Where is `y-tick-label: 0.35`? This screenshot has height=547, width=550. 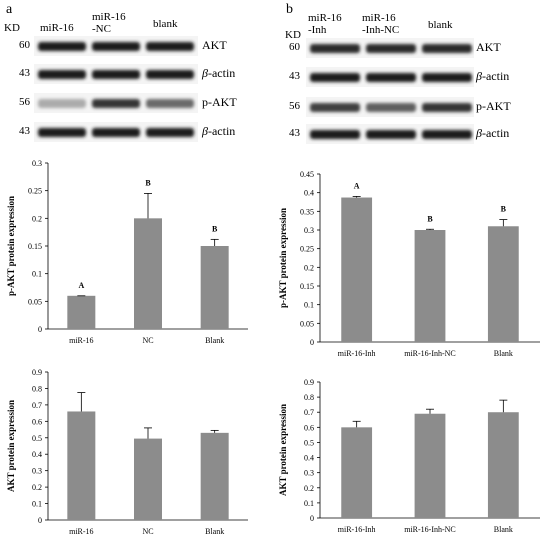
y-tick-label: 0.35 is located at coordinates (307, 211).